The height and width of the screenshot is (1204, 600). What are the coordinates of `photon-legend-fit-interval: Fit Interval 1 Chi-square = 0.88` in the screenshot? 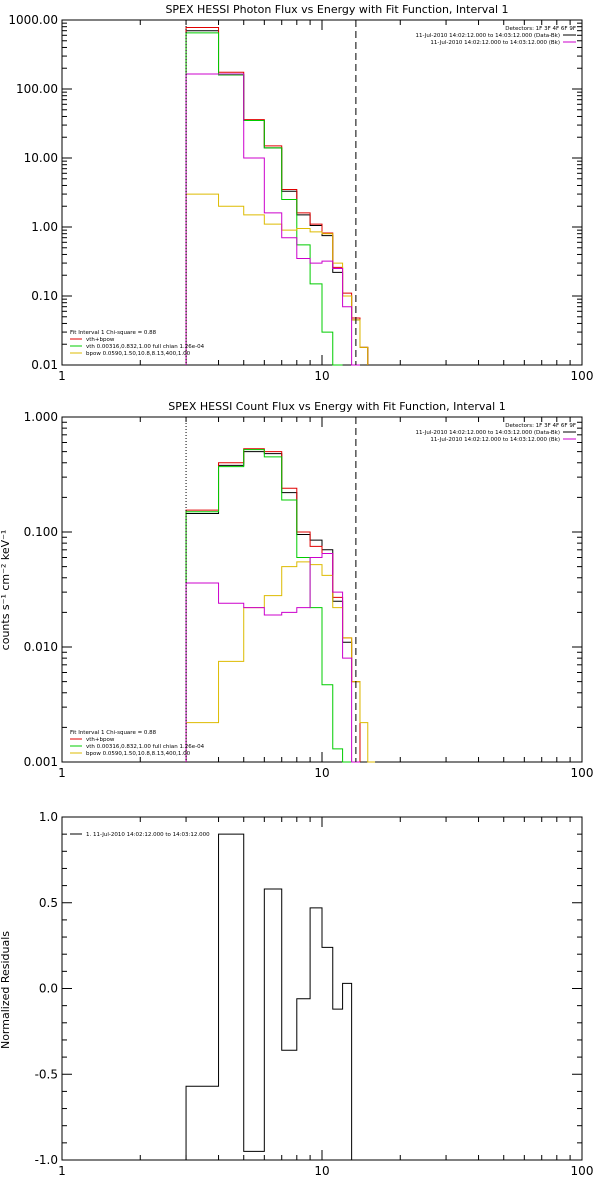 It's located at (113, 333).